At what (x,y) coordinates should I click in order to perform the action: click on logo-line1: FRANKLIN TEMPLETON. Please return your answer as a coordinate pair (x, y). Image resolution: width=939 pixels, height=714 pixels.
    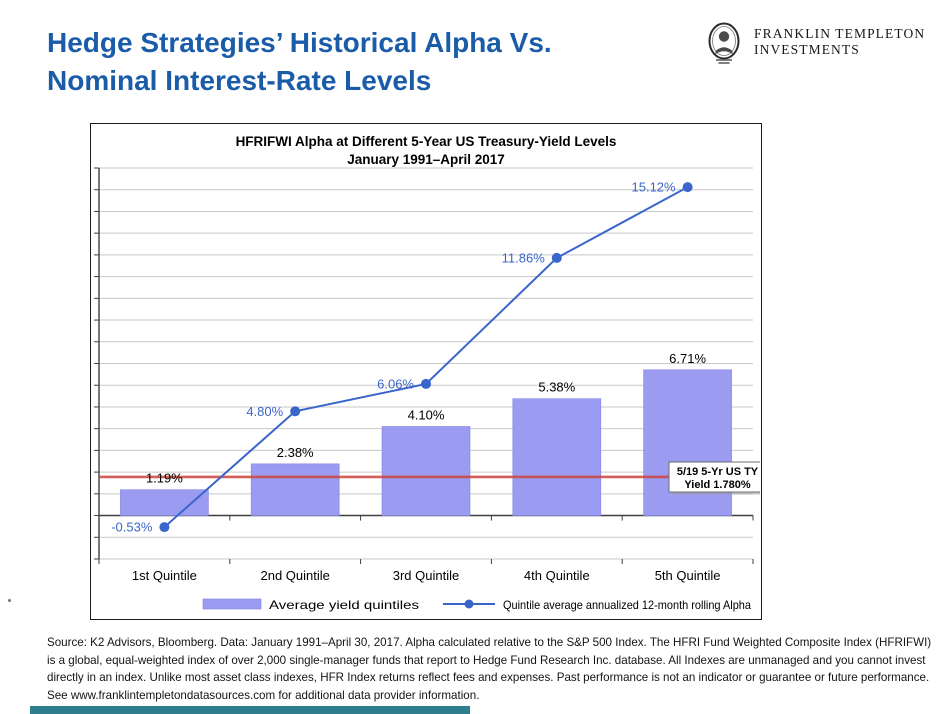
    Looking at the image, I should click on (840, 33).